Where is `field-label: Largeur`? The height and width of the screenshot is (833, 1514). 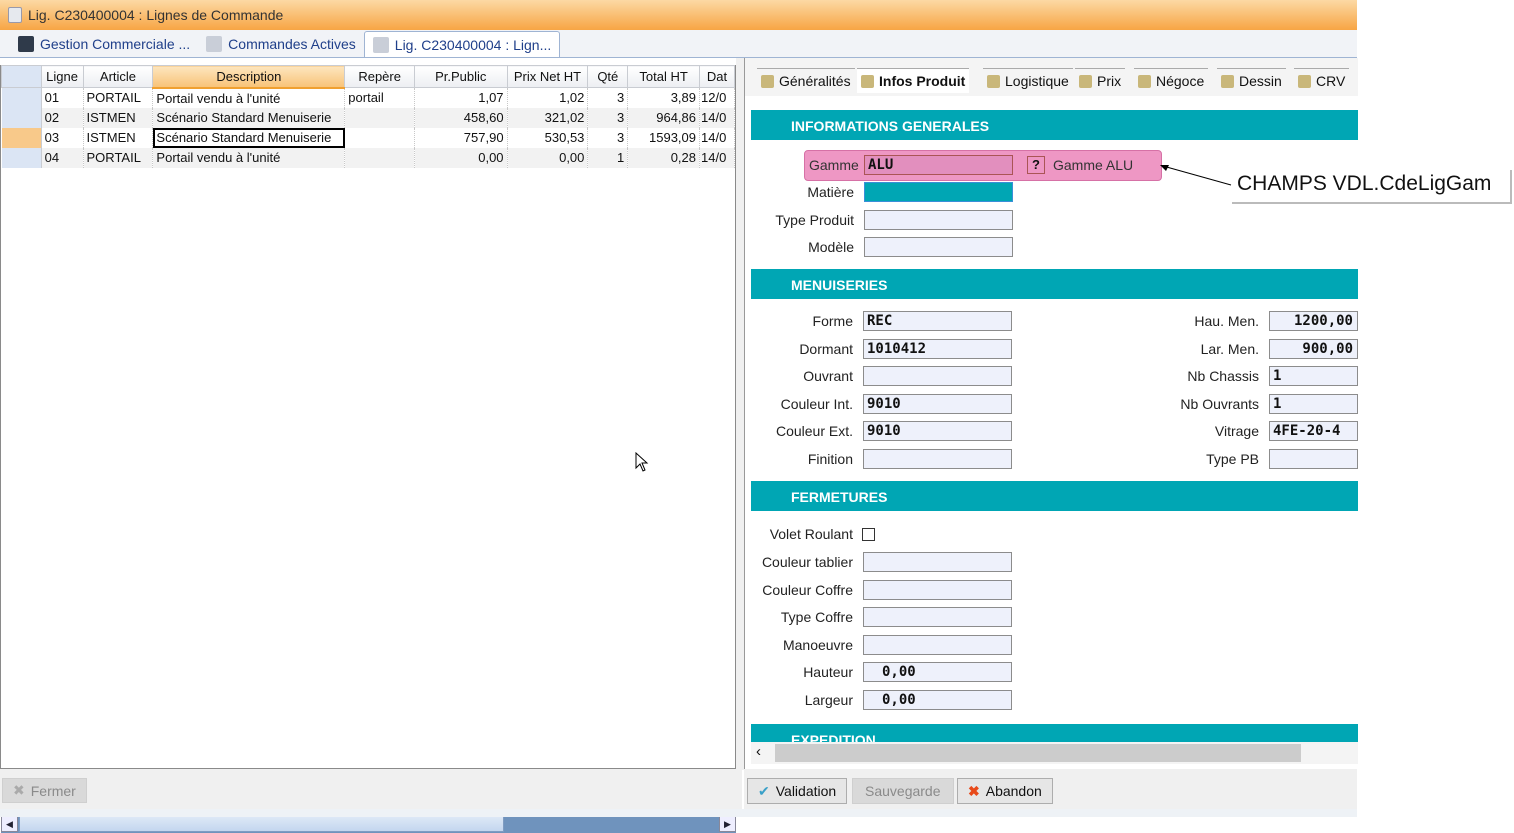
field-label: Largeur is located at coordinates (828, 699).